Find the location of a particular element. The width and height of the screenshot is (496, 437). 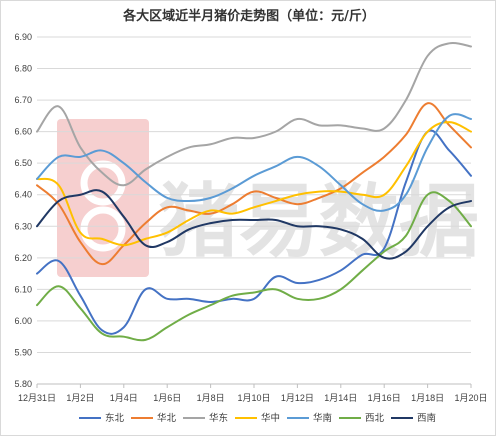

y-tick-label: 6.60 is located at coordinates (23, 132).